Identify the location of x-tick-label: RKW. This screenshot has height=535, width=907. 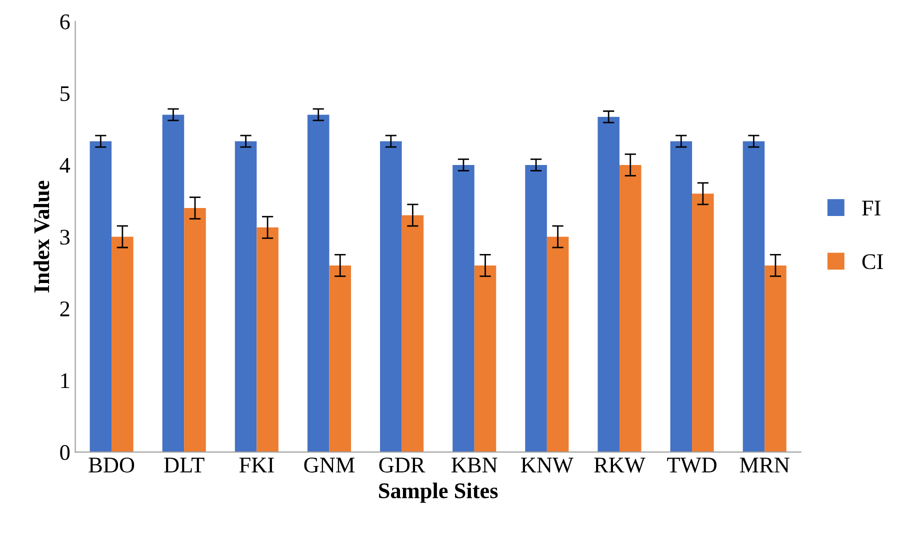
(620, 465).